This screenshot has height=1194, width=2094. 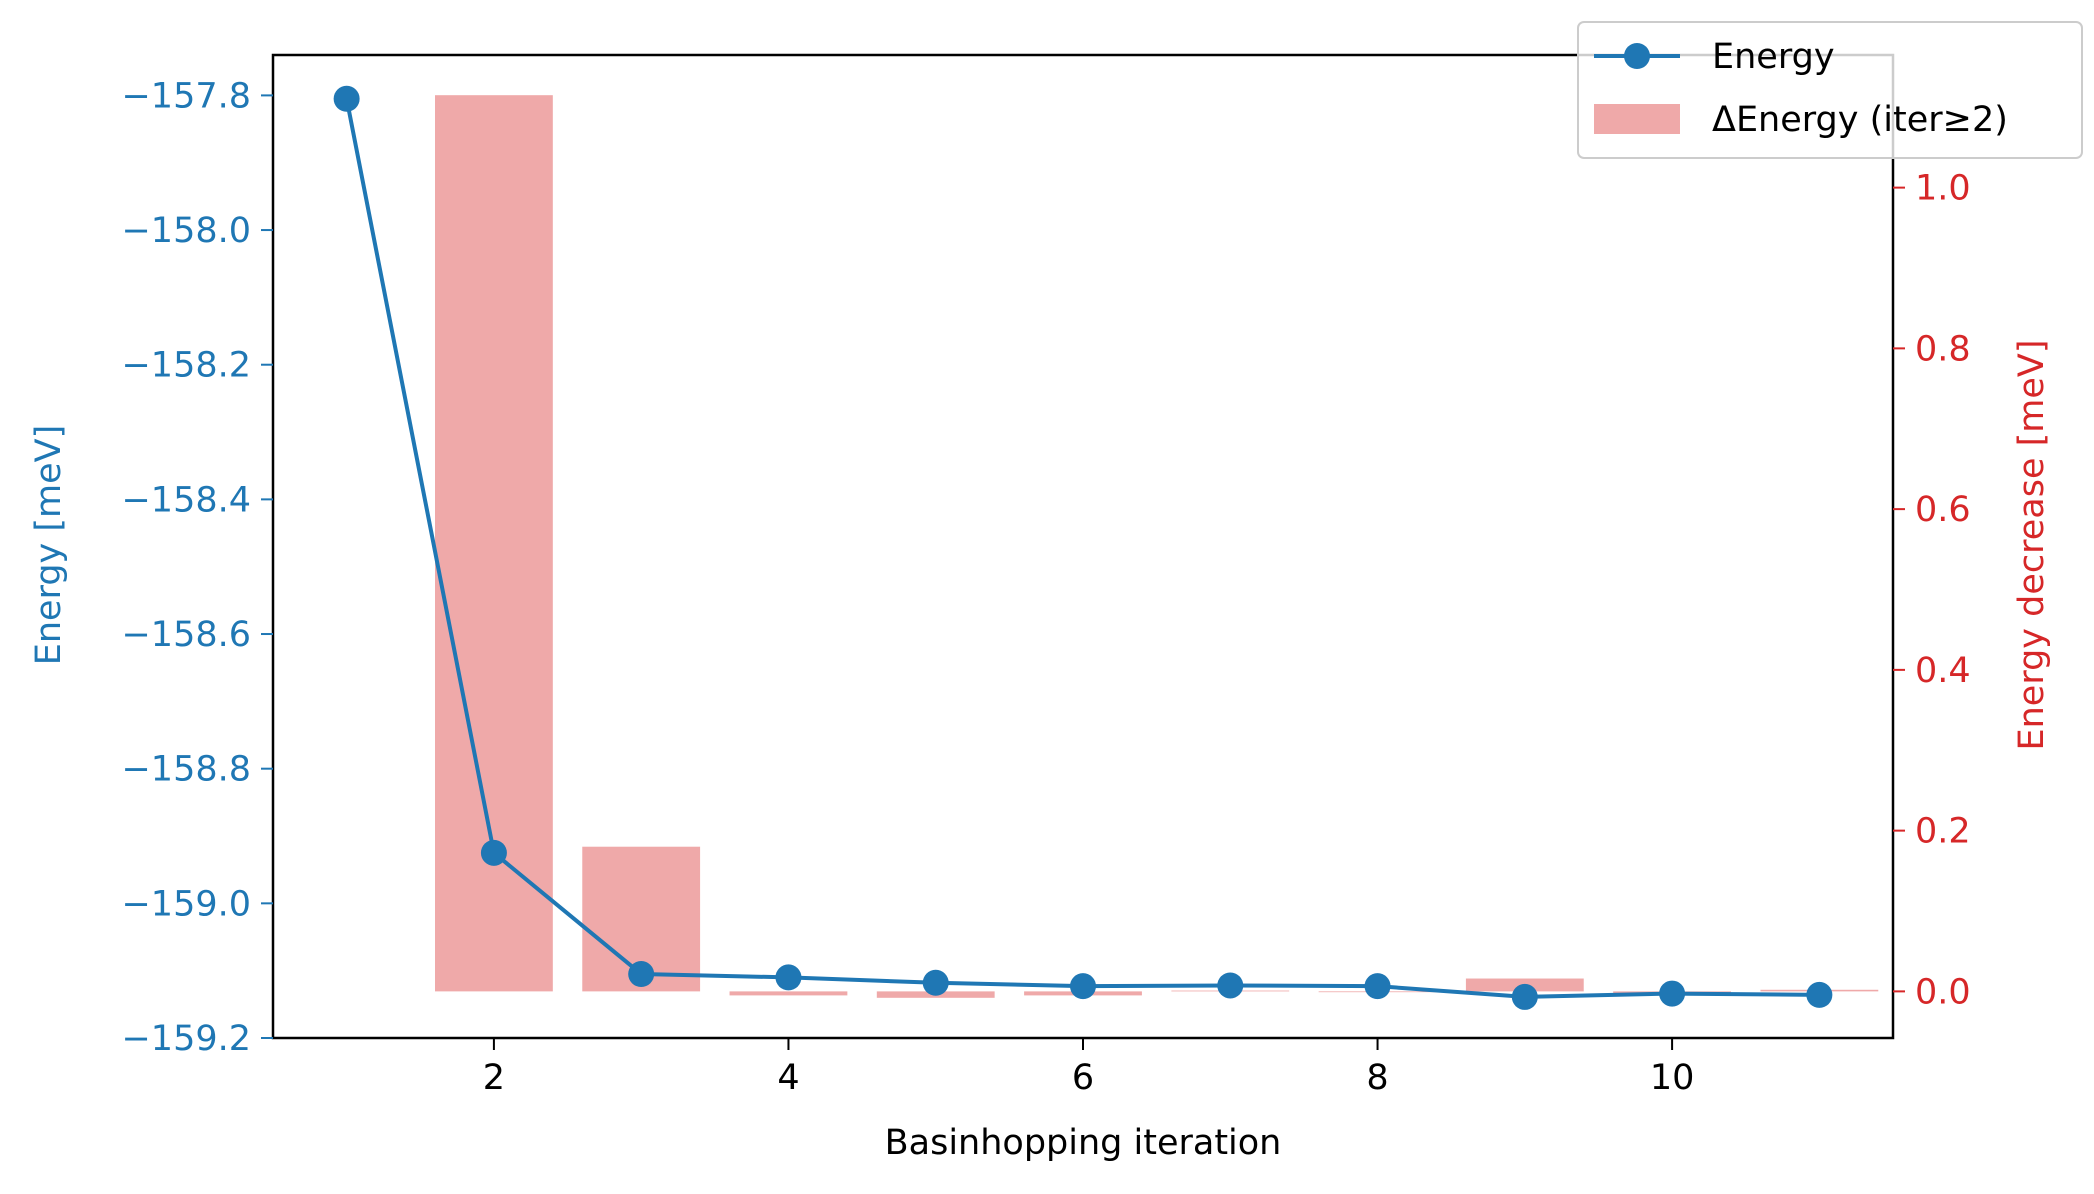 What do you see at coordinates (1943, 510) in the screenshot?
I see `y-right-tick-label: 0.6` at bounding box center [1943, 510].